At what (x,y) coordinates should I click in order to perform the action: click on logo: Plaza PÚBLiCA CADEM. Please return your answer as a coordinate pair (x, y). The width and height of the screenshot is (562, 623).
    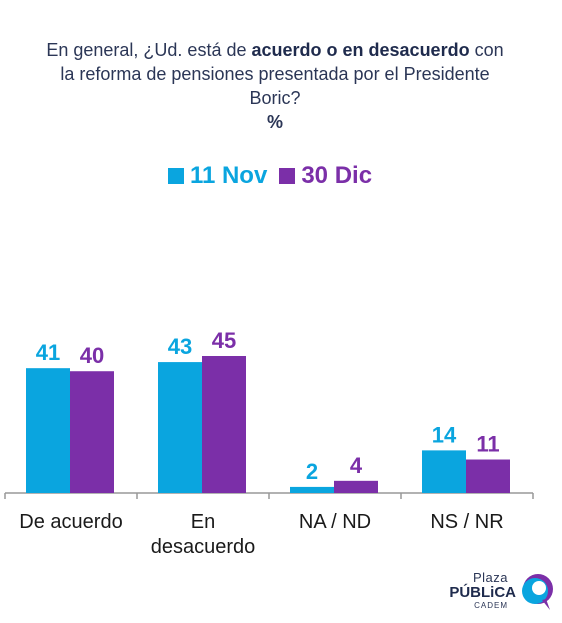
    Looking at the image, I should click on (498, 593).